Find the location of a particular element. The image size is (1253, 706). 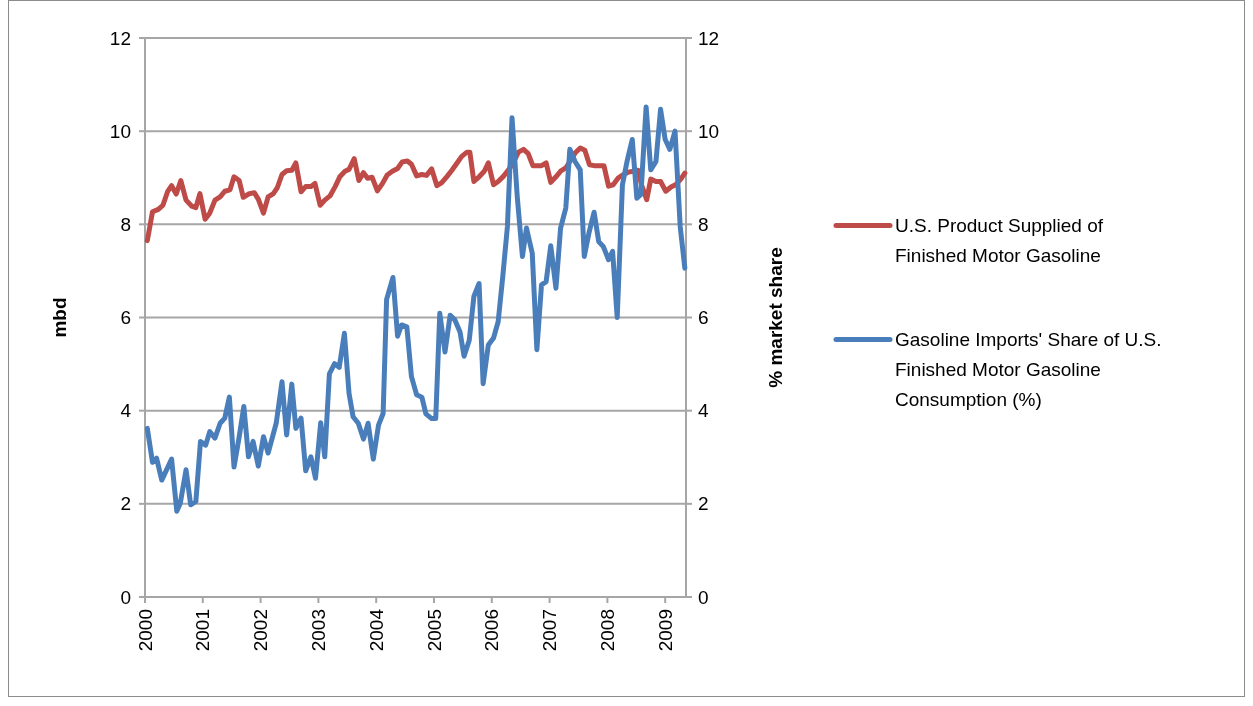

y-tick-label: 2 is located at coordinates (125, 504).